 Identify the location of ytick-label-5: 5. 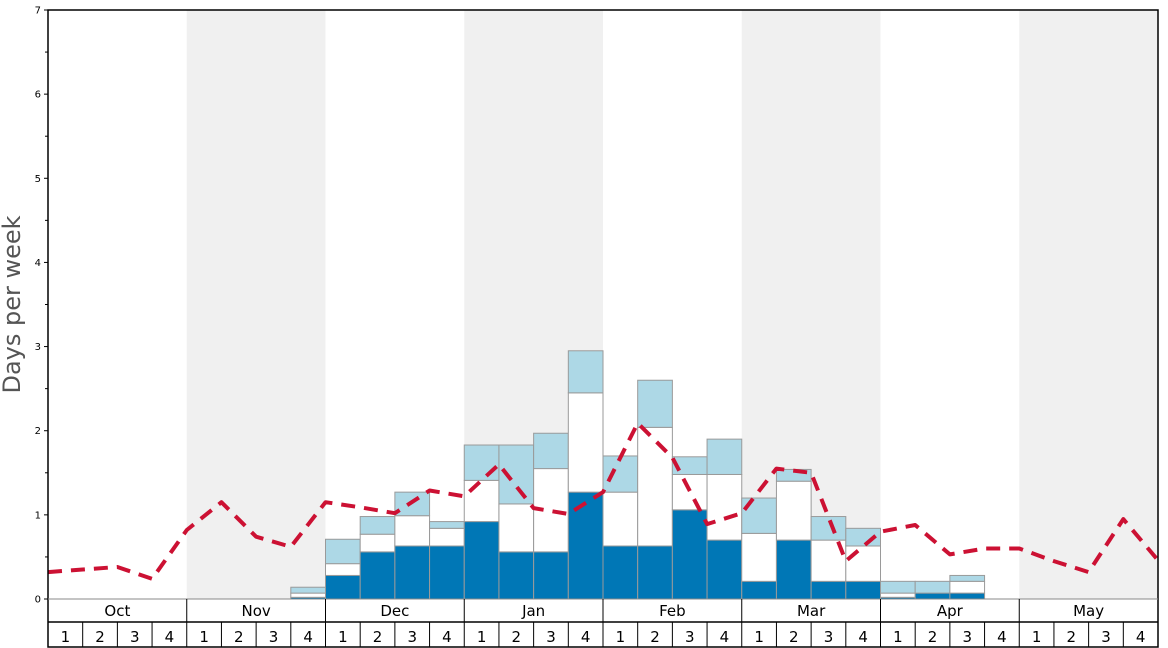
(38, 179).